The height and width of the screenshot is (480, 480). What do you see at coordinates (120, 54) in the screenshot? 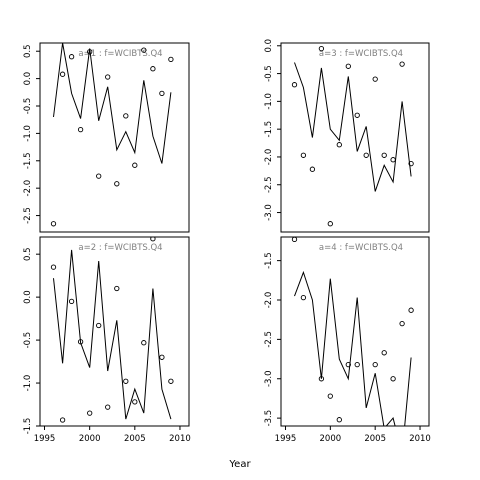
I see `panel-title: a=1 : f=WCIBTS.Q4` at bounding box center [120, 54].